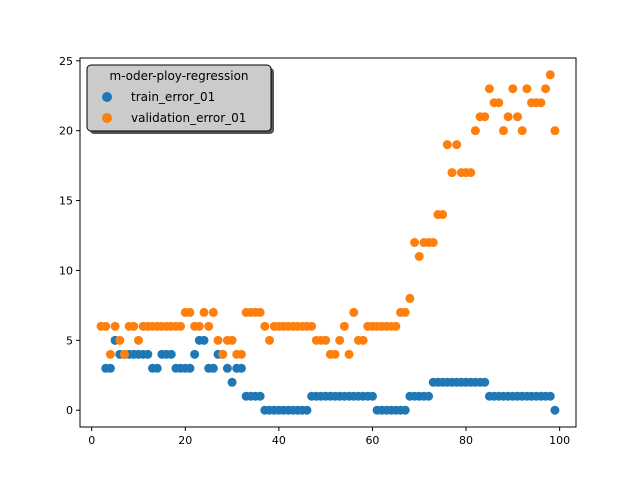  Describe the element at coordinates (188, 118) in the screenshot. I see `legend-label-validation: validation_error_01` at that location.